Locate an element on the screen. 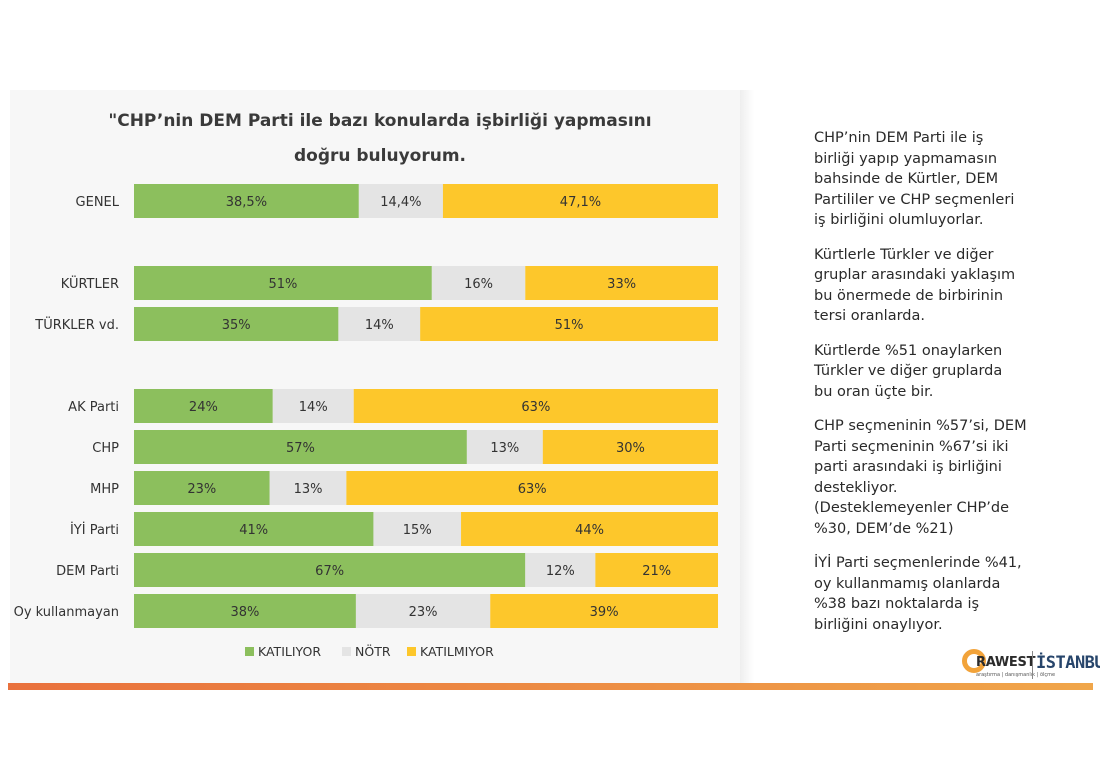  data-label: 33% is located at coordinates (621, 284).